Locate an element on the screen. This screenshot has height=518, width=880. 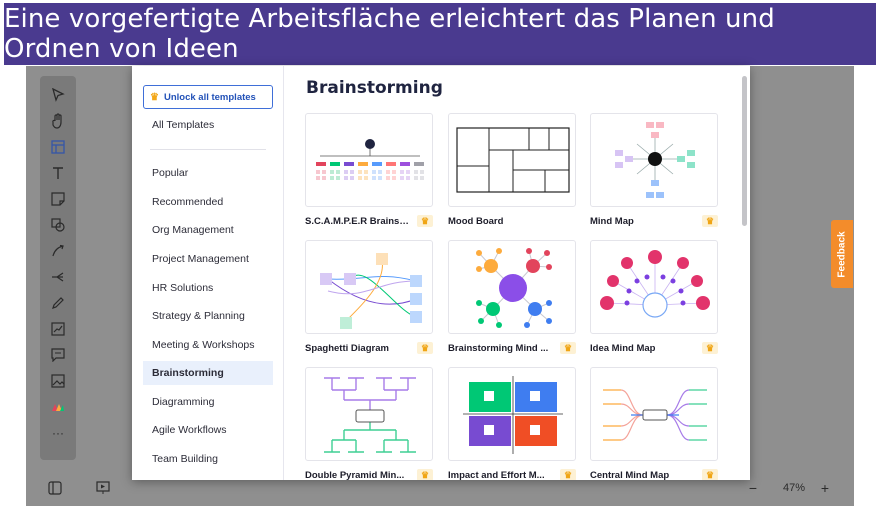
present-icon is located at coordinates (103, 488).